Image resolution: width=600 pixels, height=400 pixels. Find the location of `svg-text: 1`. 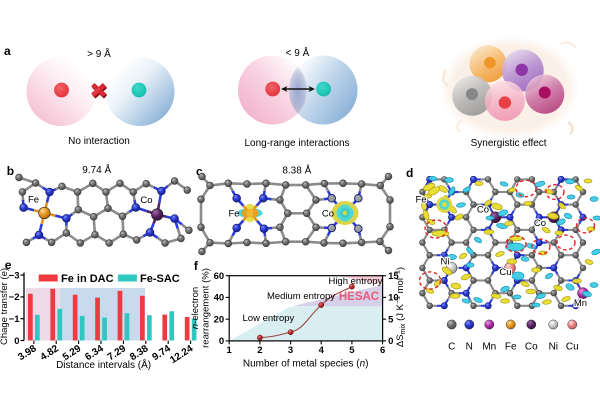

svg-text: 1 is located at coordinates (230, 350).